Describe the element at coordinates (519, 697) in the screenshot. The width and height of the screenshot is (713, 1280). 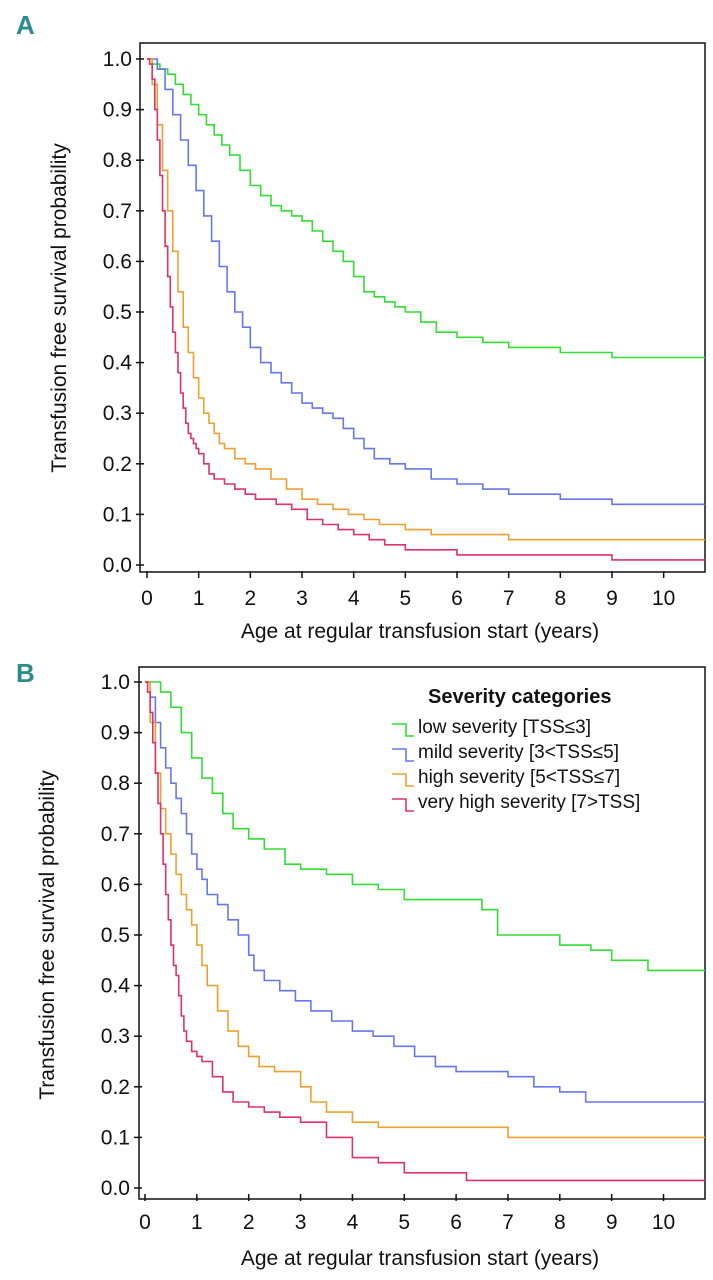
I see `panel-b-legend-title: Severity categories` at that location.